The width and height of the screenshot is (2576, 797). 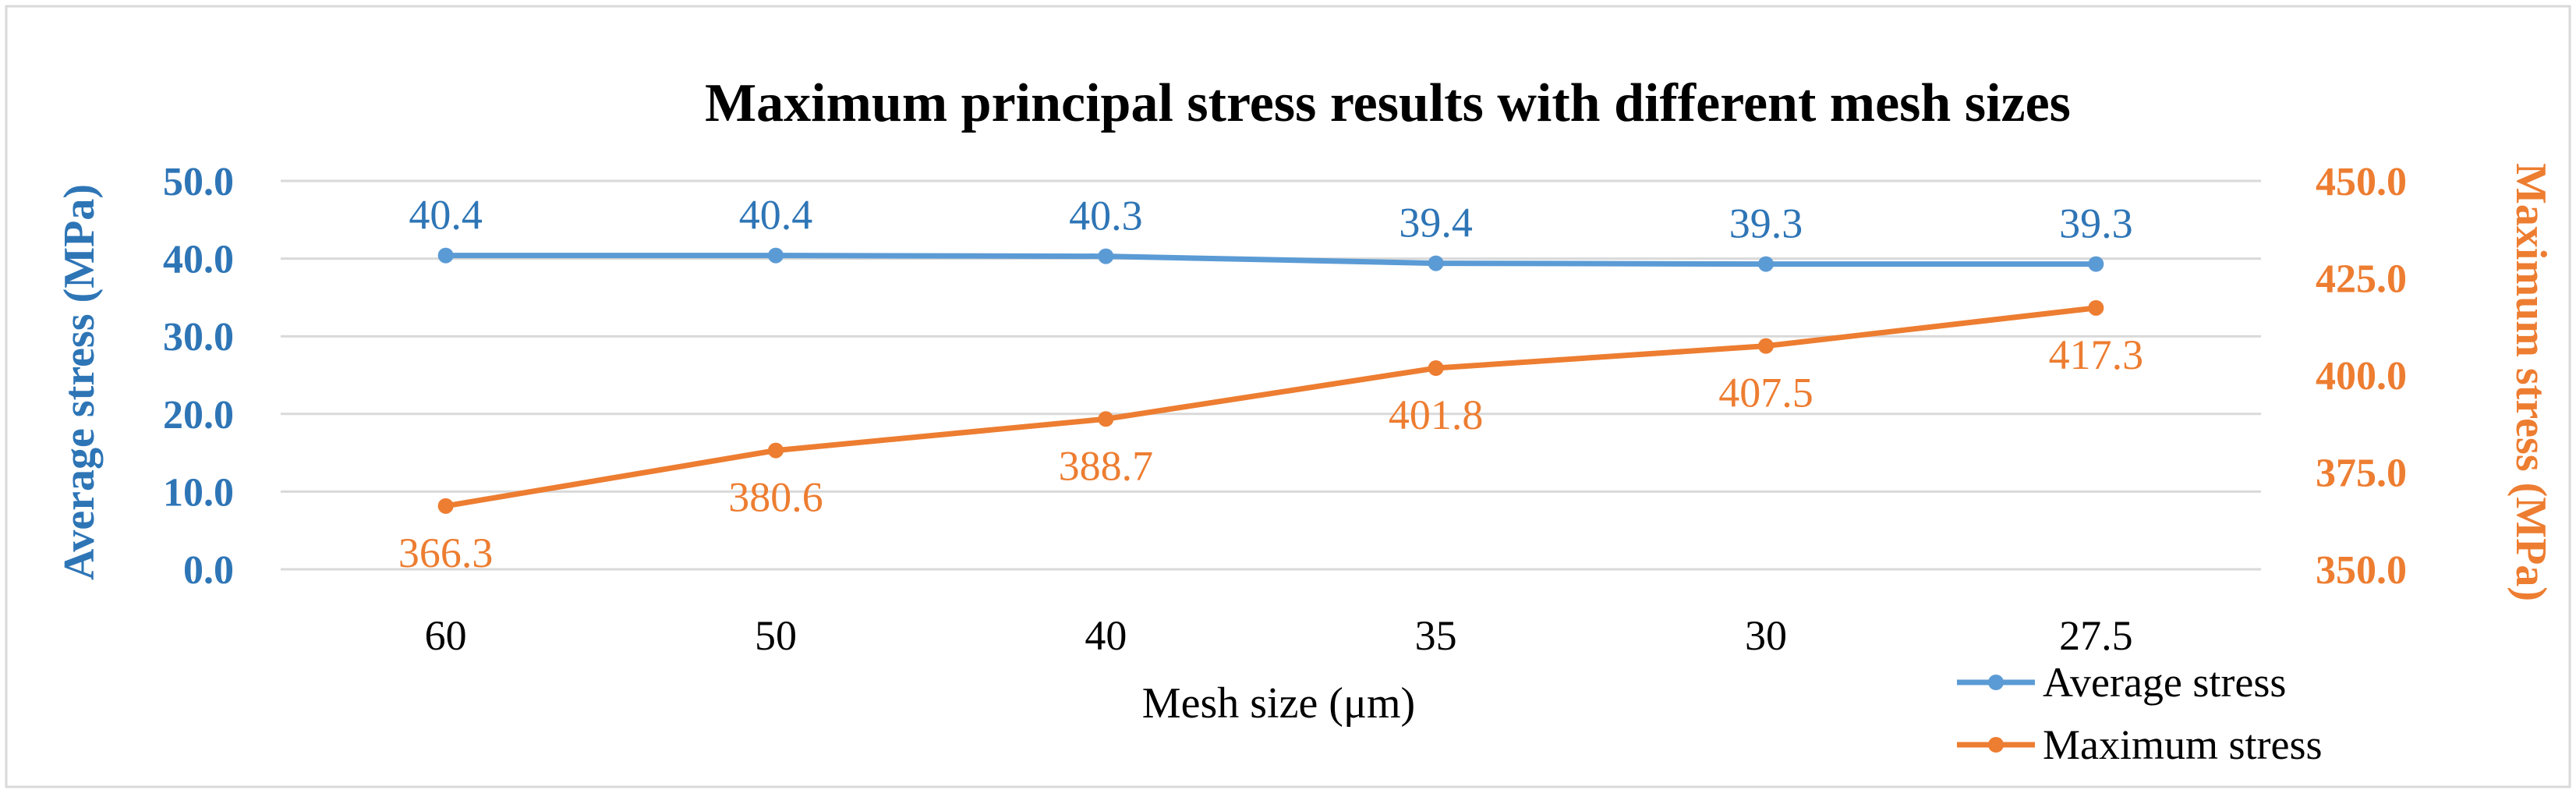 I want to click on y-tick-left: 40.0, so click(x=198, y=260).